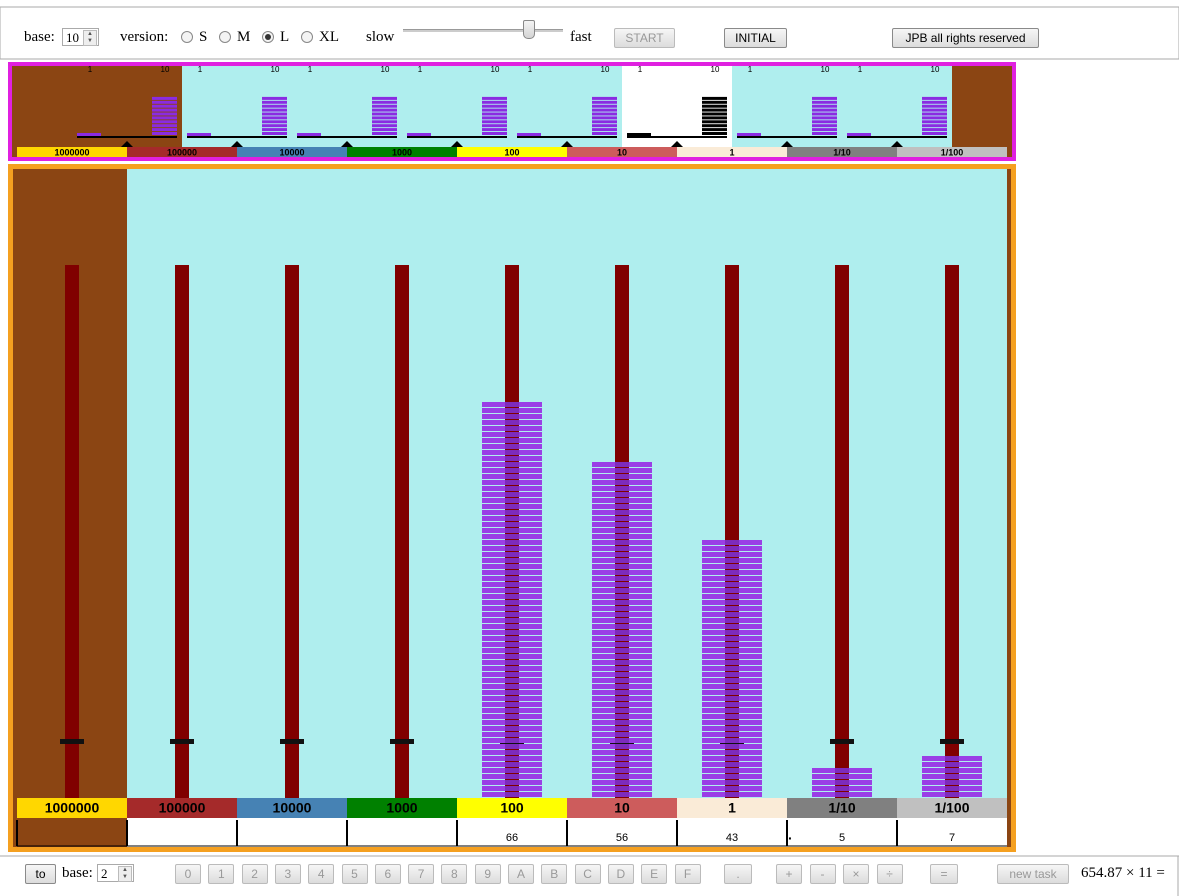  What do you see at coordinates (287, 874) in the screenshot?
I see `digit-key: 3` at bounding box center [287, 874].